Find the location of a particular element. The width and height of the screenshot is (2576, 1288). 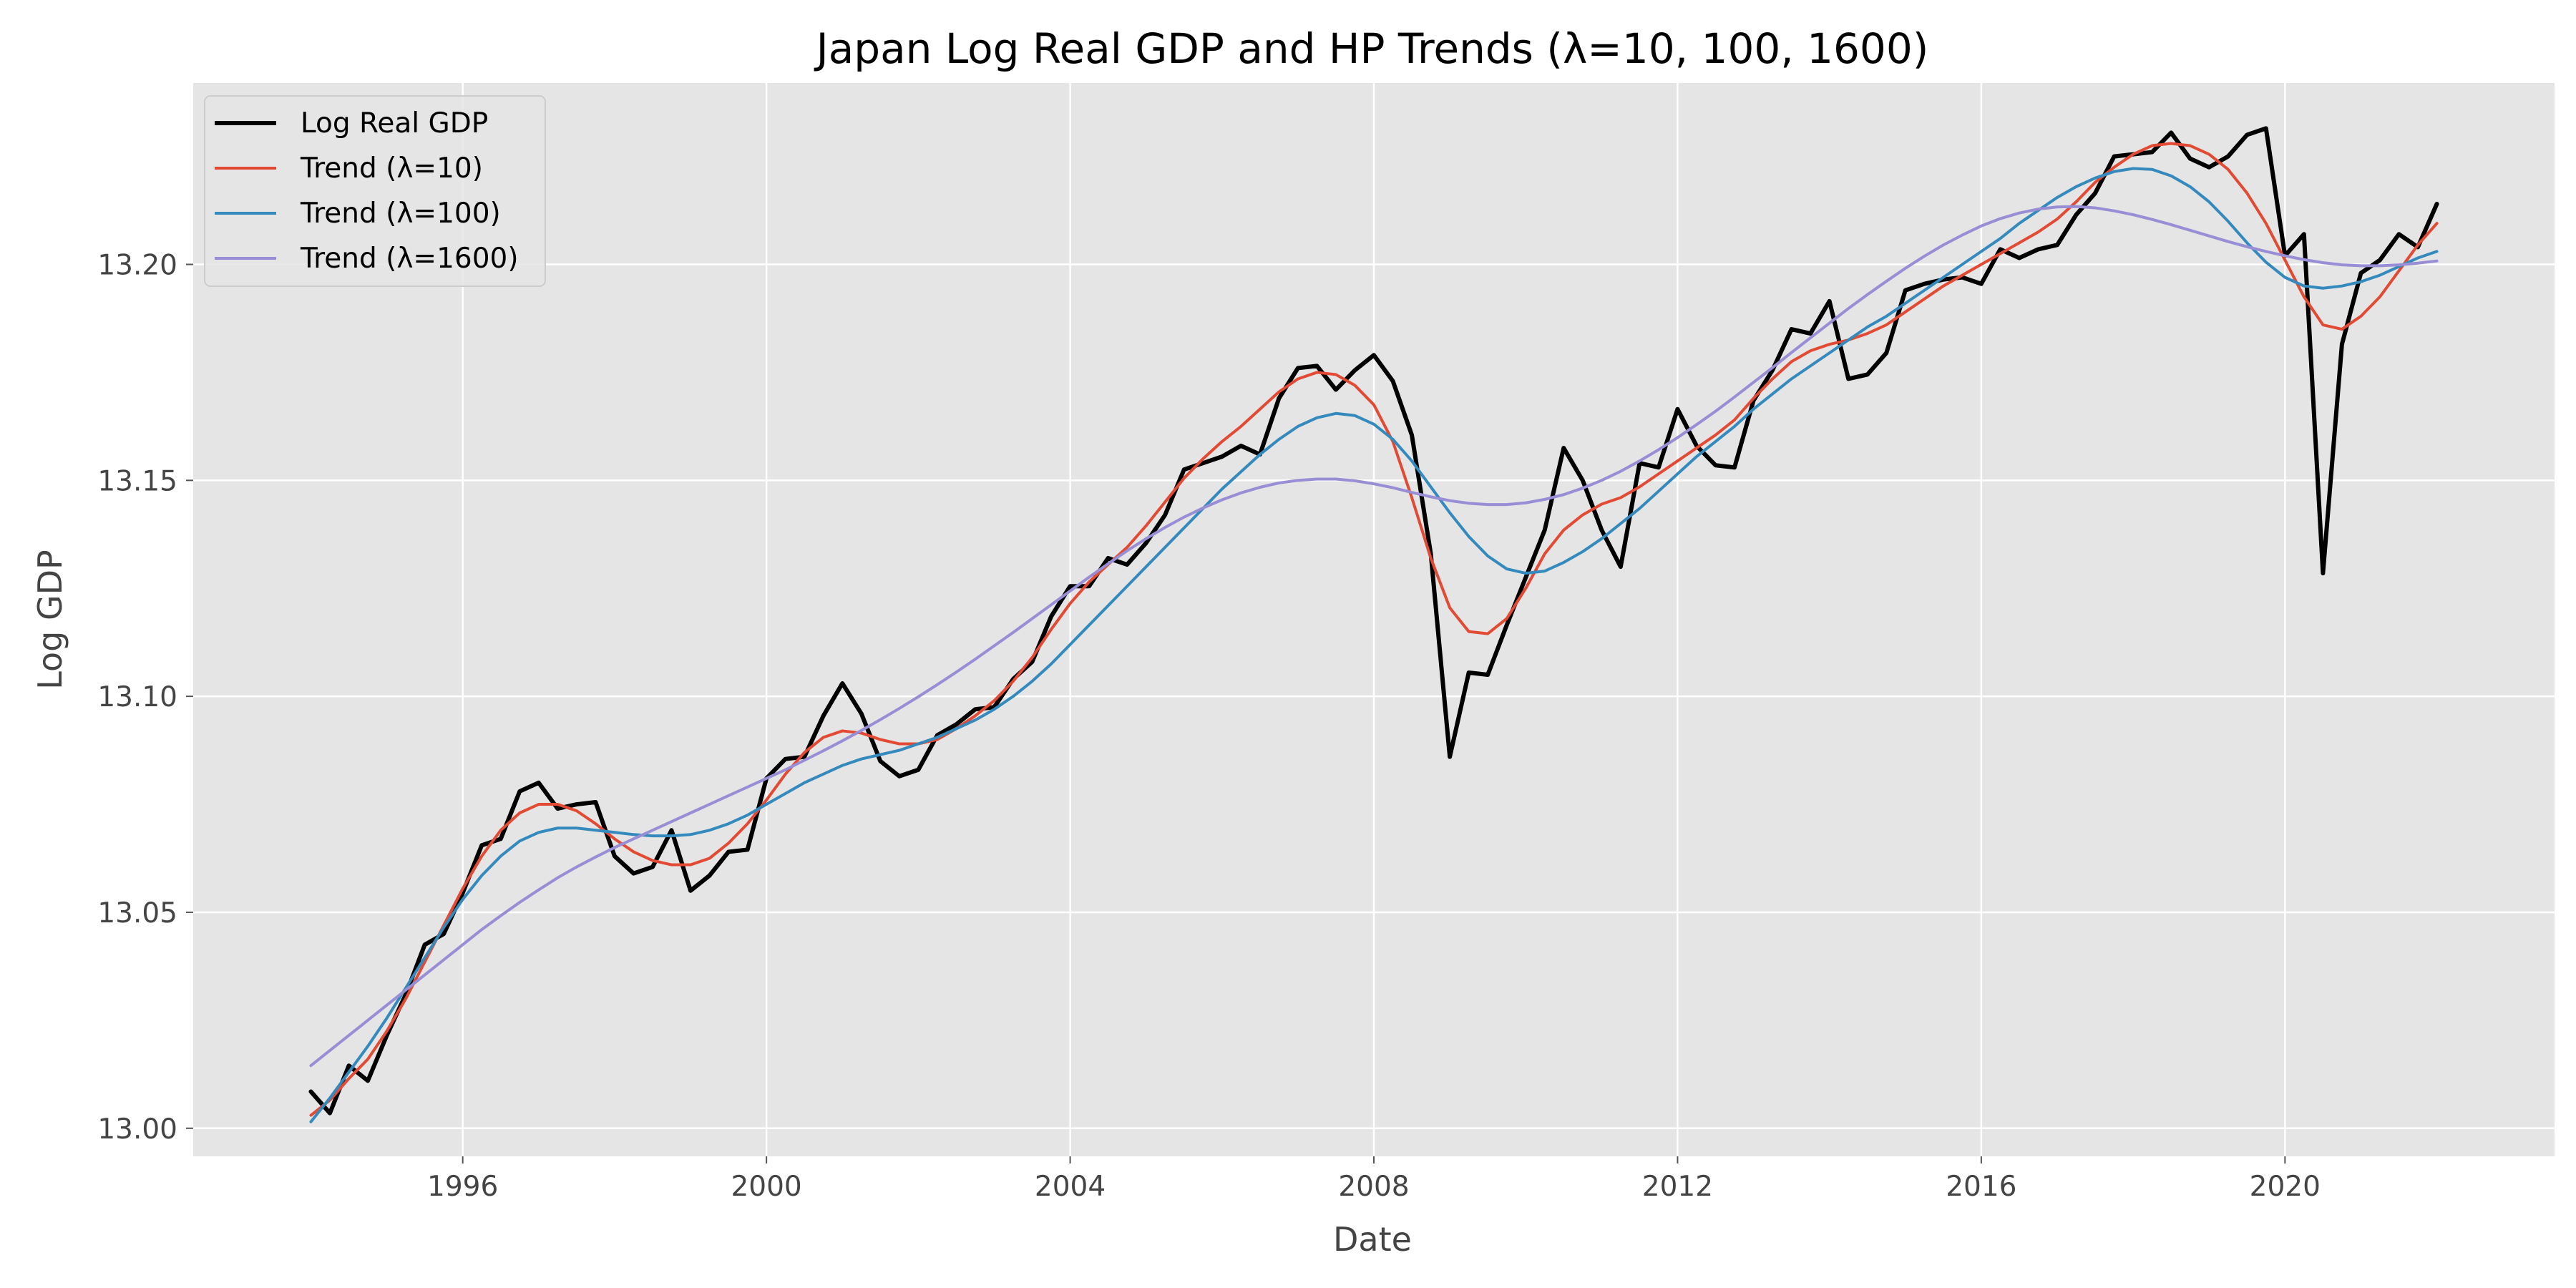

legend-box is located at coordinates (375, 191).